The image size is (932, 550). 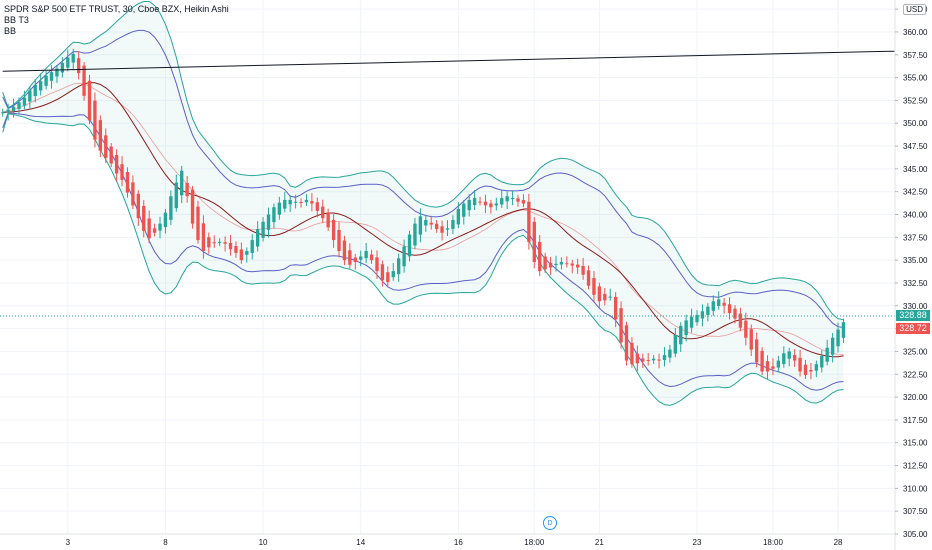 I want to click on y-tick-label: 352.50, so click(x=915, y=100).